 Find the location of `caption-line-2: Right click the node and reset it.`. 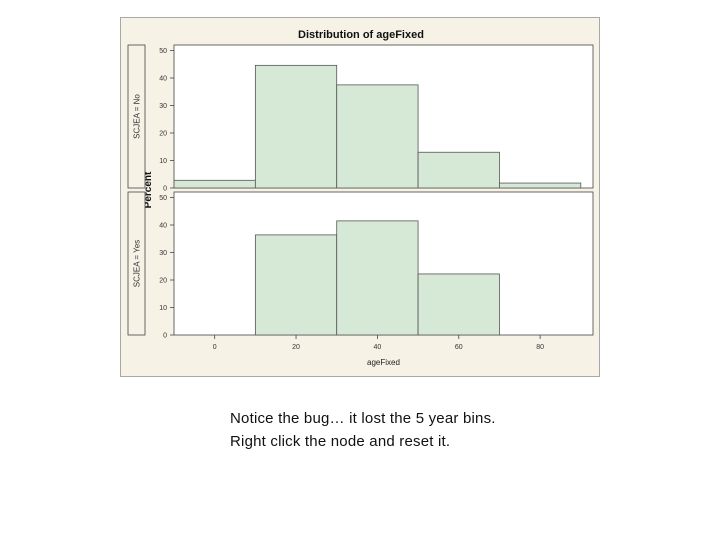

caption-line-2: Right click the node and reset it. is located at coordinates (340, 441).